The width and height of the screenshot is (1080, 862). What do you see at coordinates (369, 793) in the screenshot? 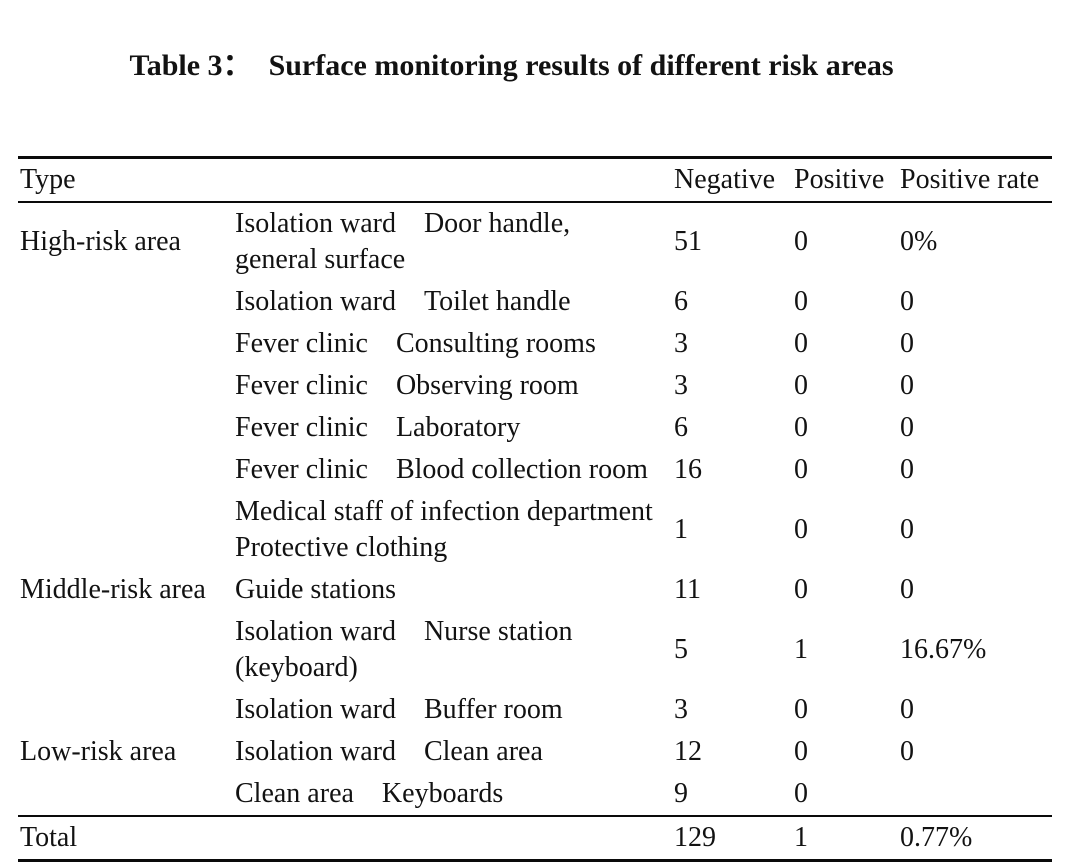
I see `cell-location: Clean area Keyboards` at bounding box center [369, 793].